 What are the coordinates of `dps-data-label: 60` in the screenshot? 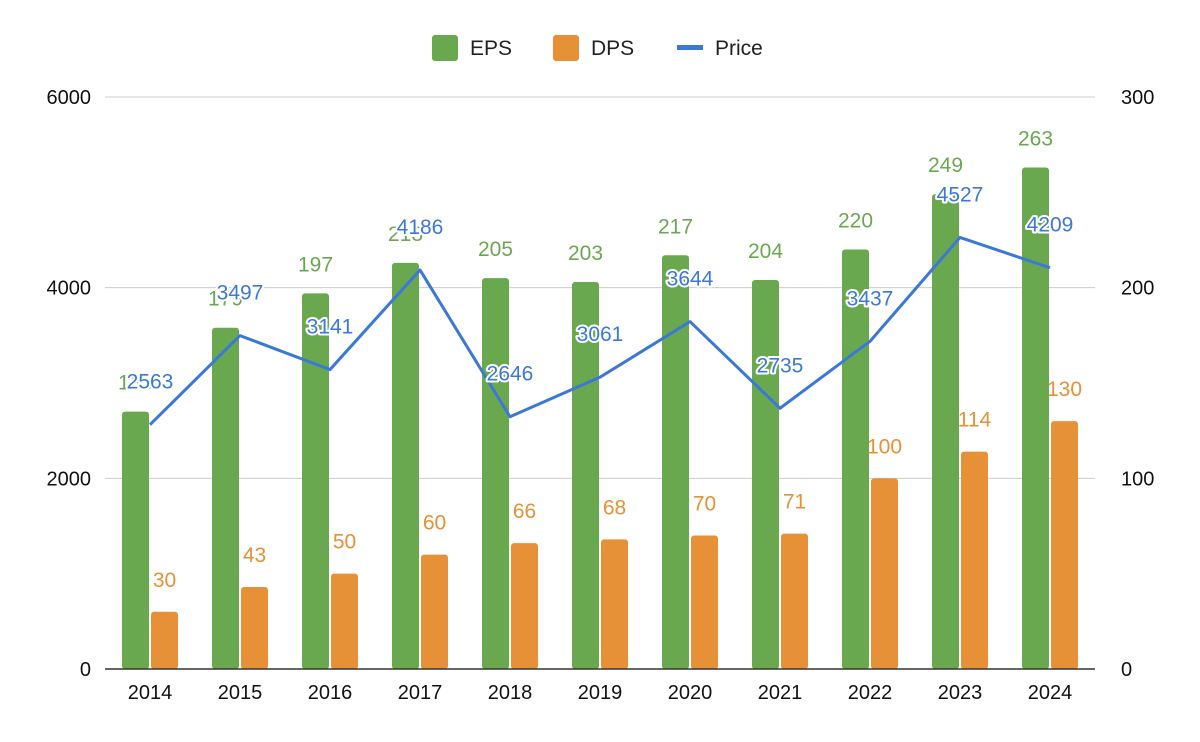 It's located at (434, 523).